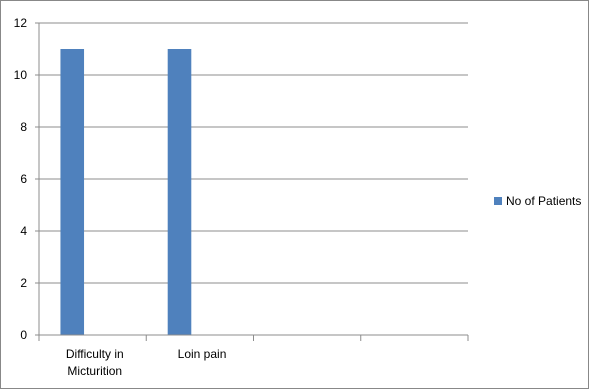  I want to click on y-tick-label: 0, so click(23, 335).